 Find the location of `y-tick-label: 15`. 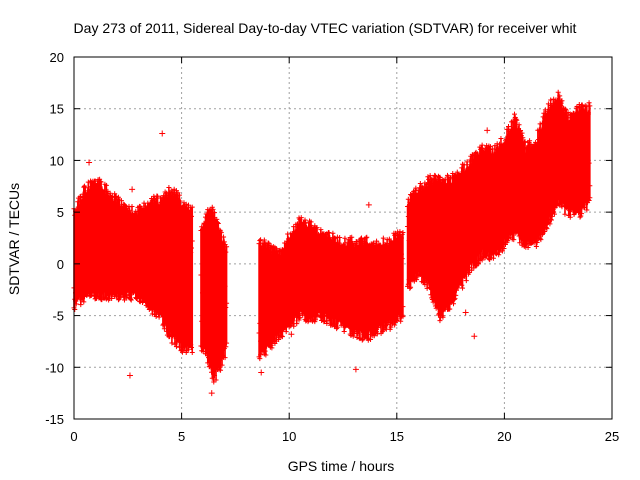

y-tick-label: 15 is located at coordinates (57, 109).